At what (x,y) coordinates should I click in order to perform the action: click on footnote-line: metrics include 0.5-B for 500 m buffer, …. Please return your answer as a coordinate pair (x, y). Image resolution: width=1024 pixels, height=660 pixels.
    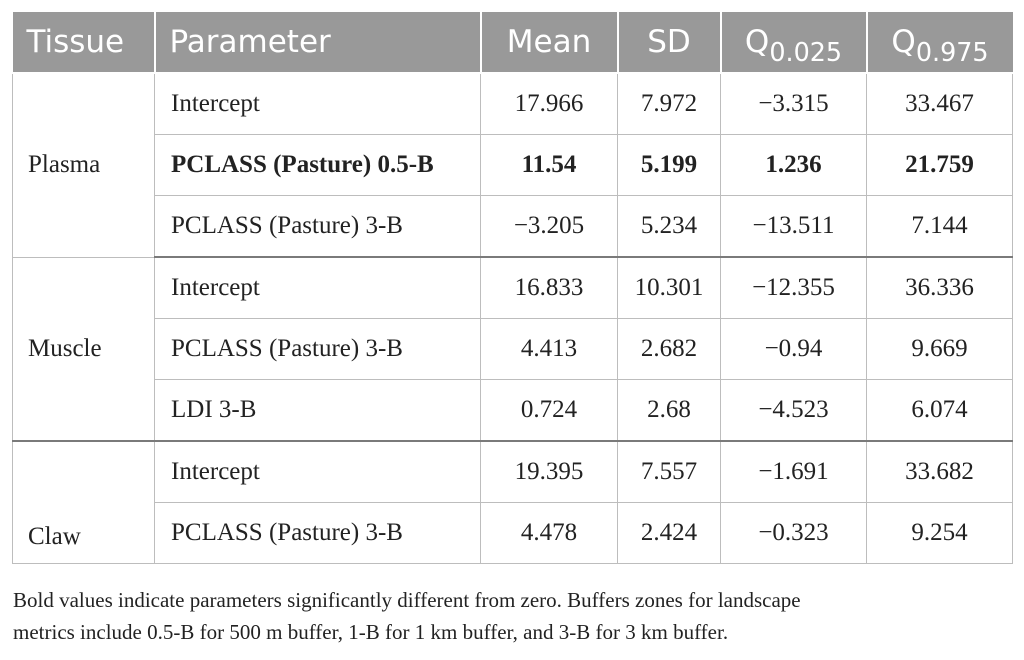
    Looking at the image, I should click on (371, 632).